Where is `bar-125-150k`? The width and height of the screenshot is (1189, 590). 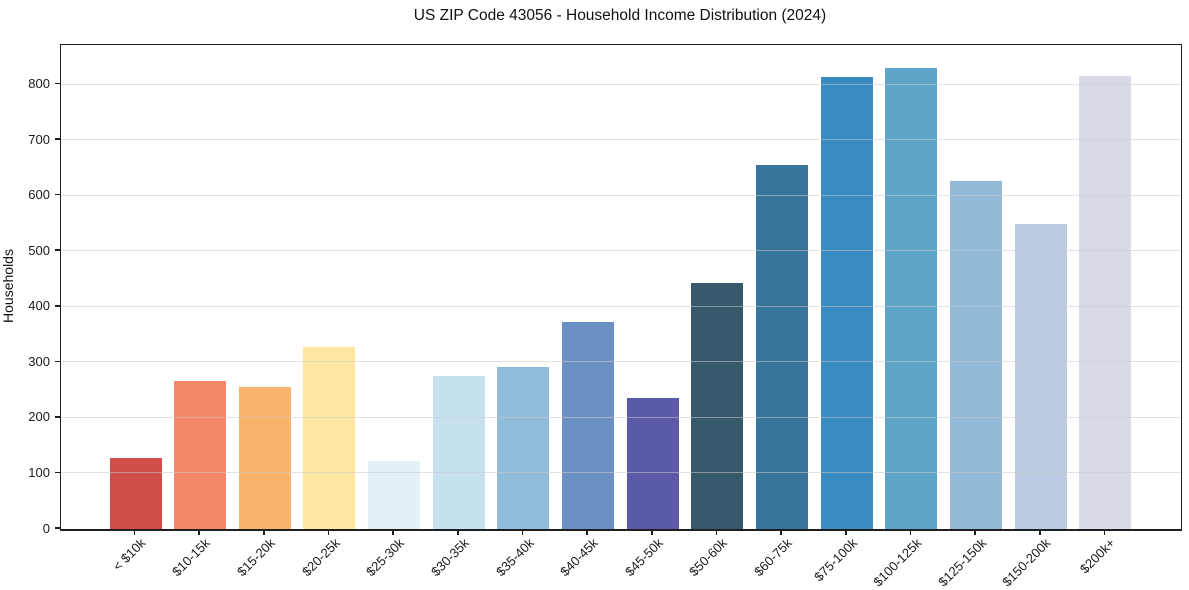
bar-125-150k is located at coordinates (976, 354).